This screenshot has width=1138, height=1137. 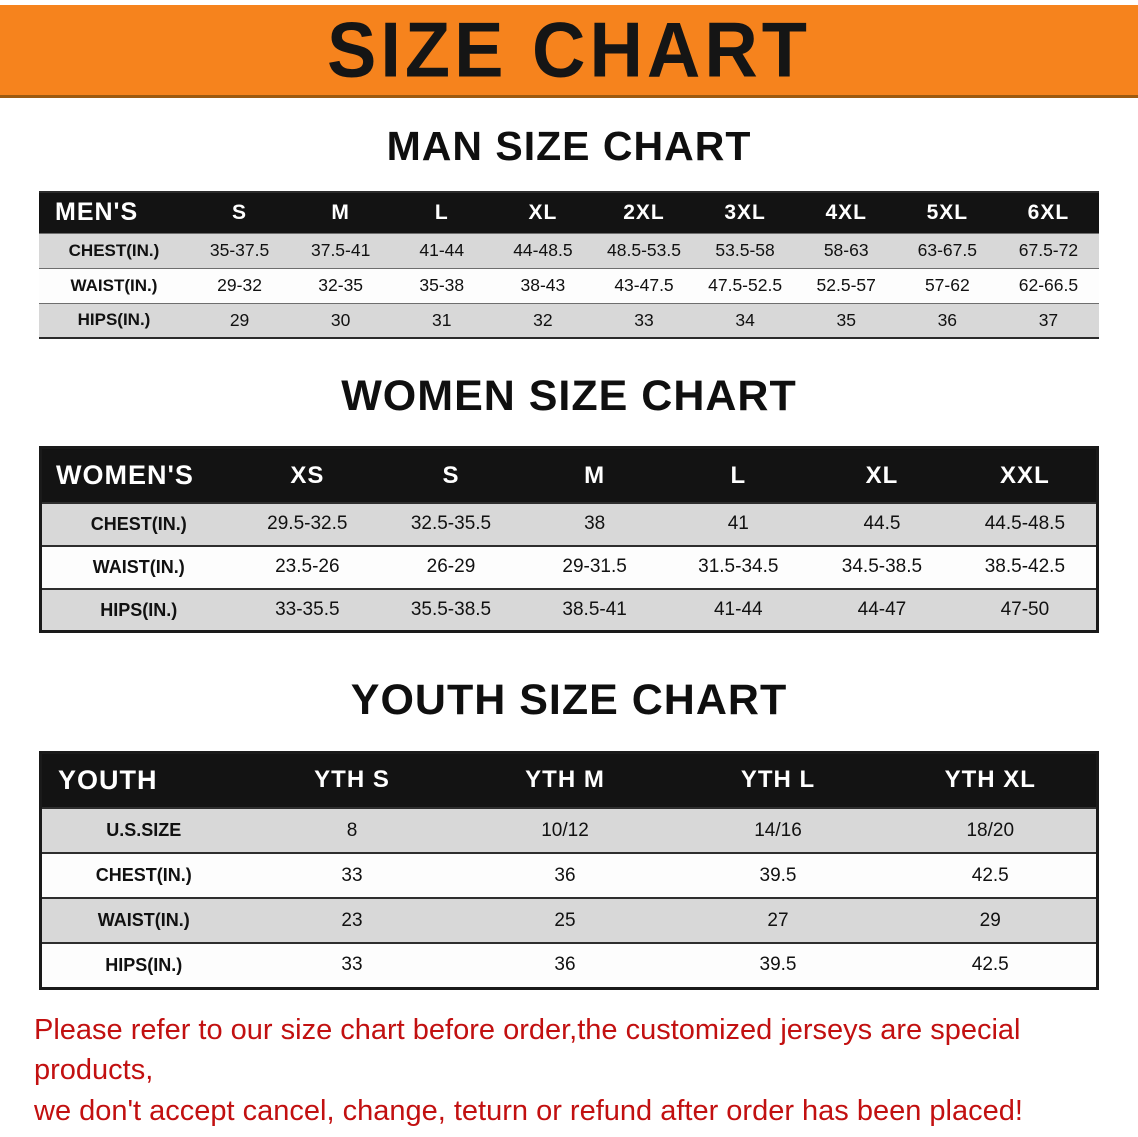 I want to click on value-cell: 47-50, so click(x=1025, y=609).